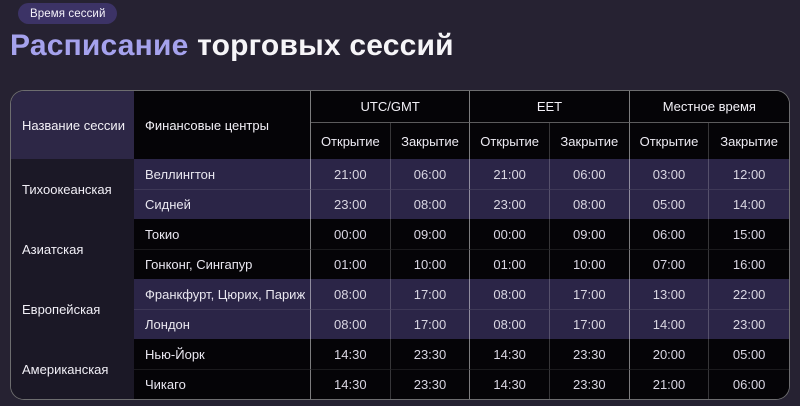 This screenshot has height=406, width=800. What do you see at coordinates (222, 174) in the screenshot?
I see `financial-centers-cell: Веллингтон` at bounding box center [222, 174].